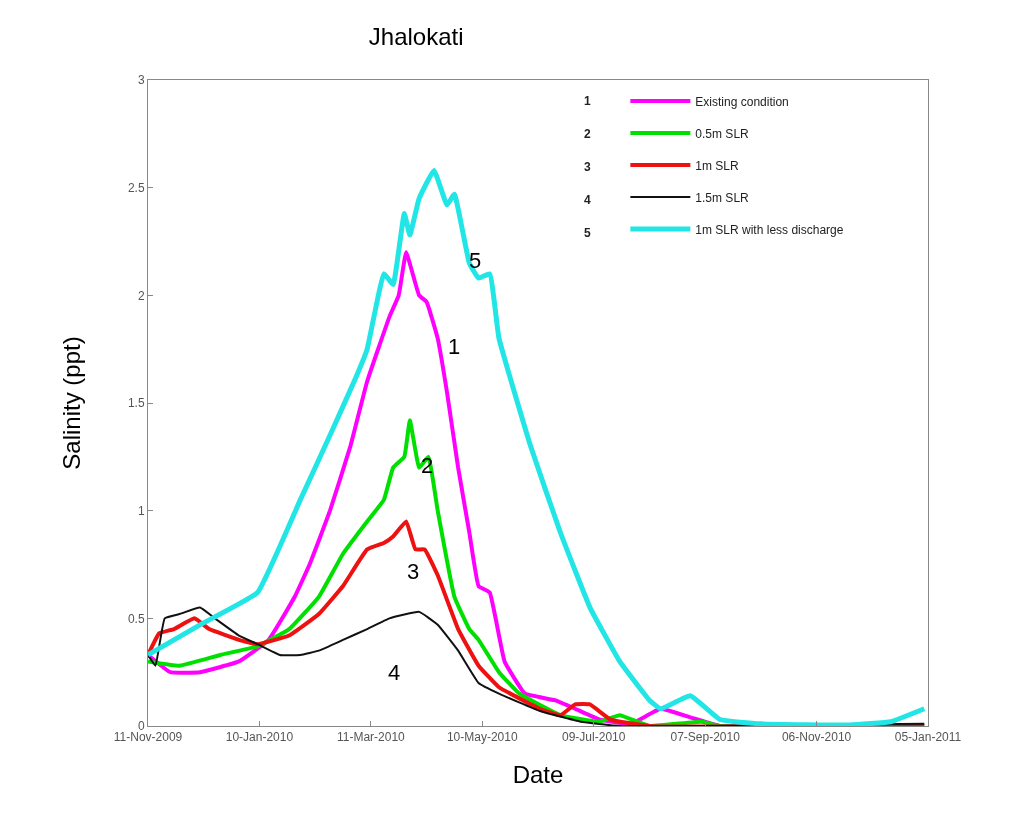 The height and width of the screenshot is (814, 1015). Describe the element at coordinates (482, 737) in the screenshot. I see `x-tick-label: 10-May-2010` at that location.